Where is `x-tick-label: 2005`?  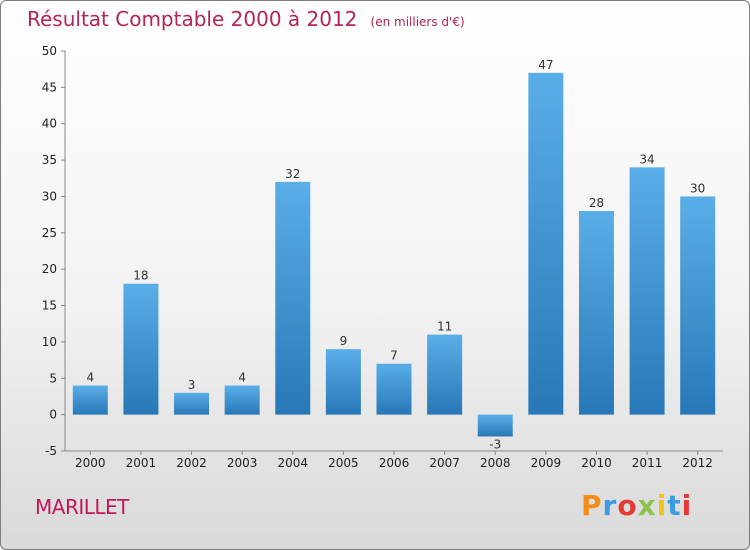
x-tick-label: 2005 is located at coordinates (343, 463).